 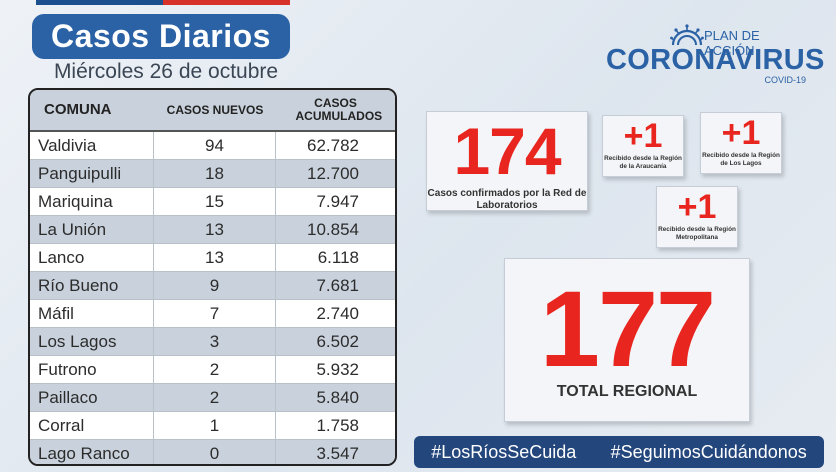 I want to click on cell-comuna: Futrono, so click(x=92, y=369).